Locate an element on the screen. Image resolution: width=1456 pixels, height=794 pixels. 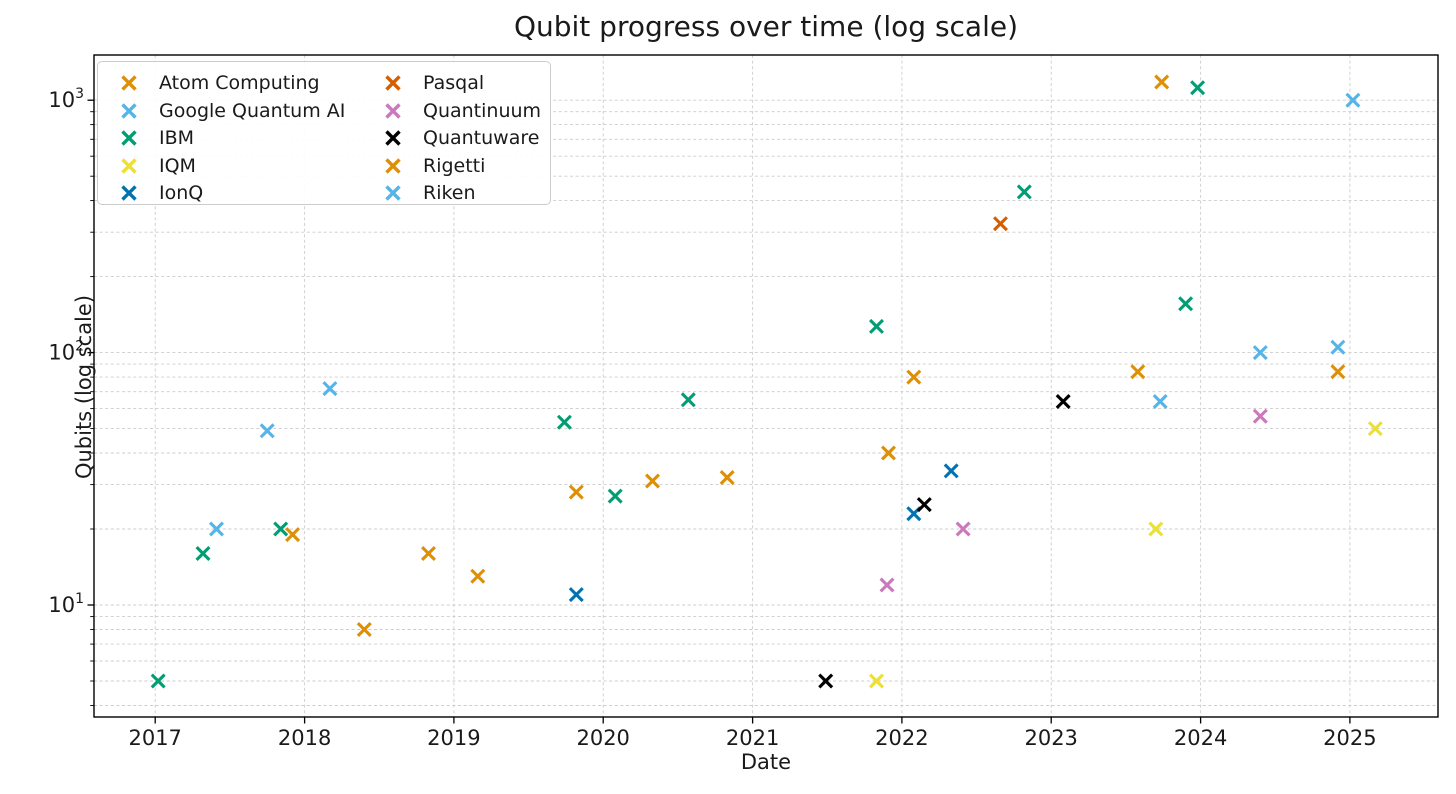
legend-entry-riken: Riken is located at coordinates (429, 193).